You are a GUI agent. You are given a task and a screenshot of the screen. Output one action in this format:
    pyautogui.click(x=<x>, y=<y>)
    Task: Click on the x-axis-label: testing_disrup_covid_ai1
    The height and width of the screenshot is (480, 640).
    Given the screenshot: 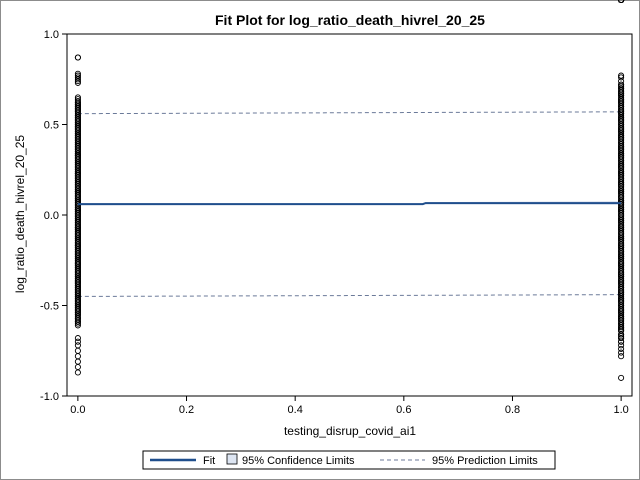 What is the action you would take?
    pyautogui.click(x=350, y=431)
    